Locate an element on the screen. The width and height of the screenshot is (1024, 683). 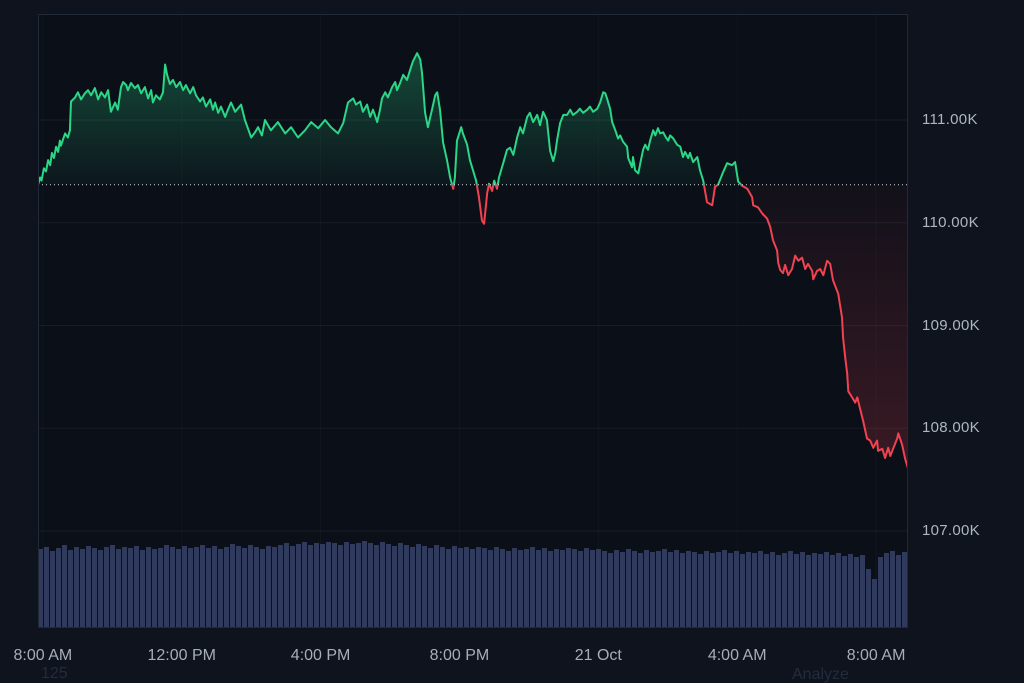
x-tick-label: 4:00 AM is located at coordinates (737, 655).